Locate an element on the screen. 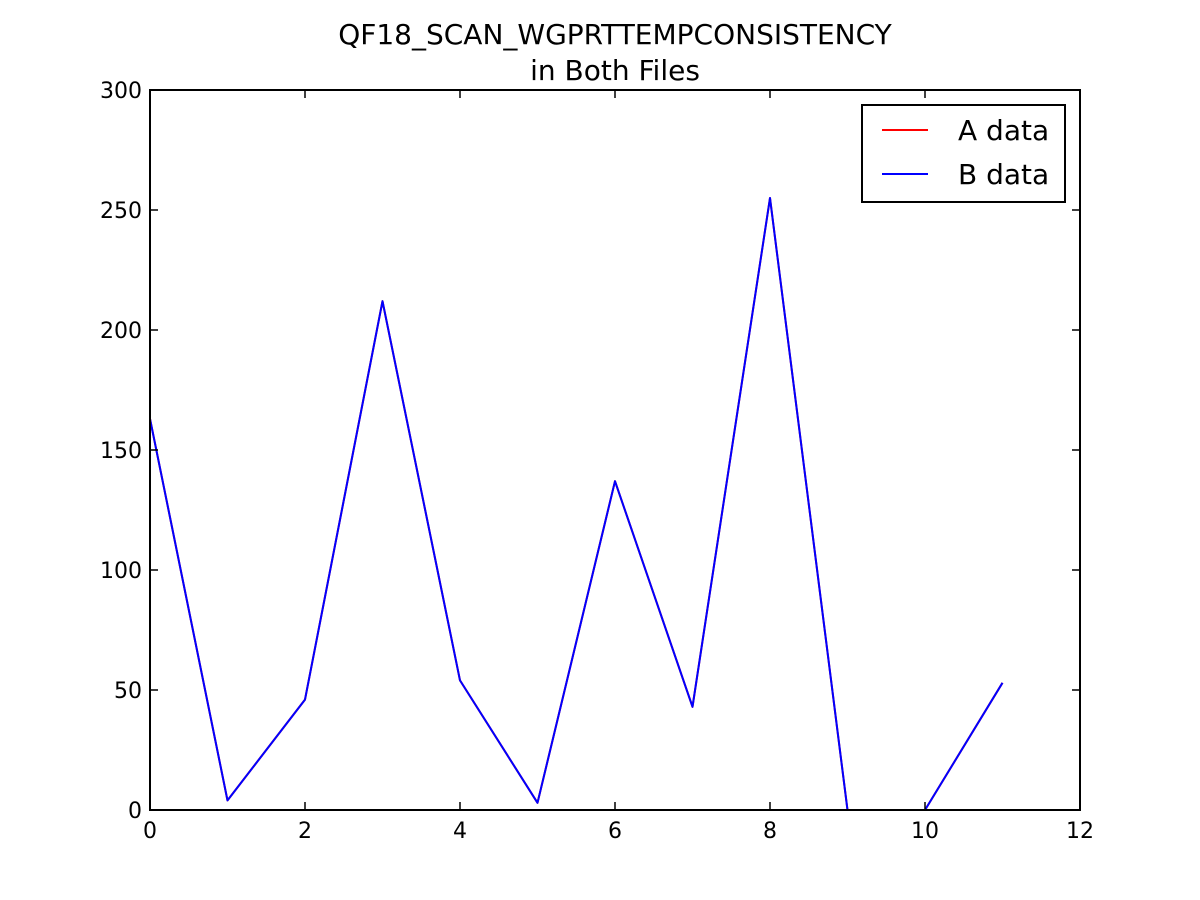  y-tick-label: 150 is located at coordinates (121, 451).